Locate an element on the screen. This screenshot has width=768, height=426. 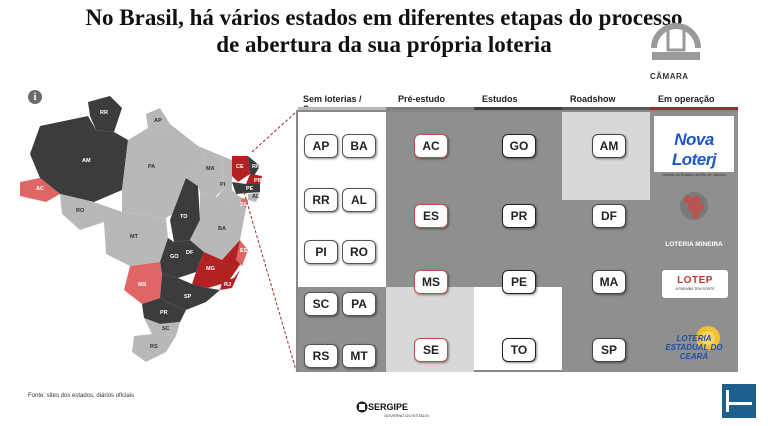
state-sc is located at coordinates (162, 327).